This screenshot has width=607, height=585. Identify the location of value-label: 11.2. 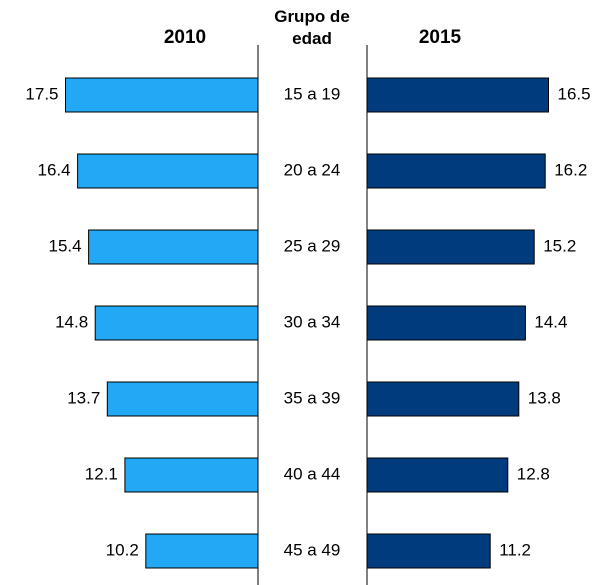
(515, 549).